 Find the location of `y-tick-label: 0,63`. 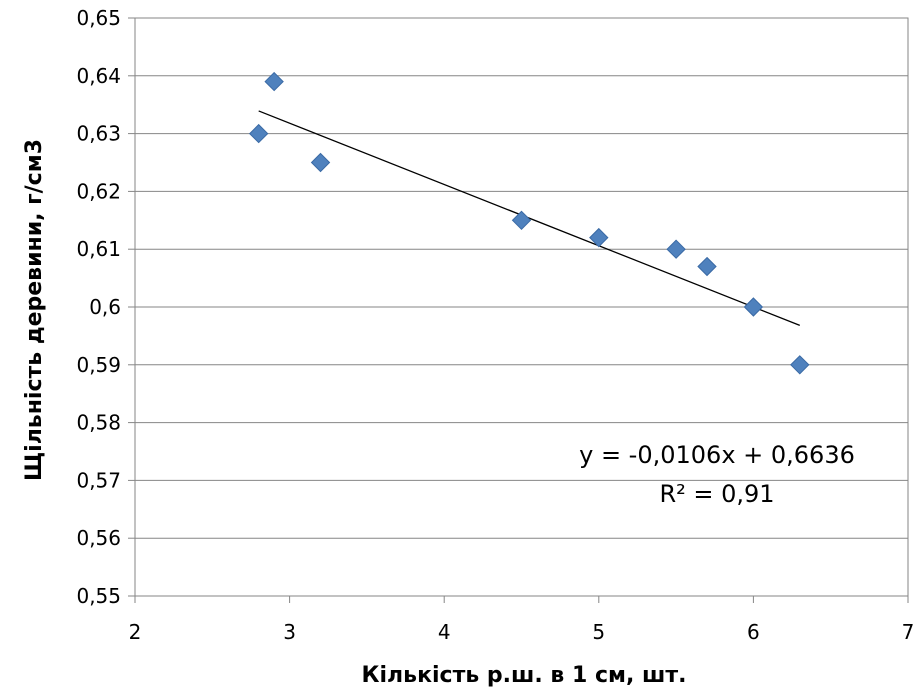

y-tick-label: 0,63 is located at coordinates (98, 134).